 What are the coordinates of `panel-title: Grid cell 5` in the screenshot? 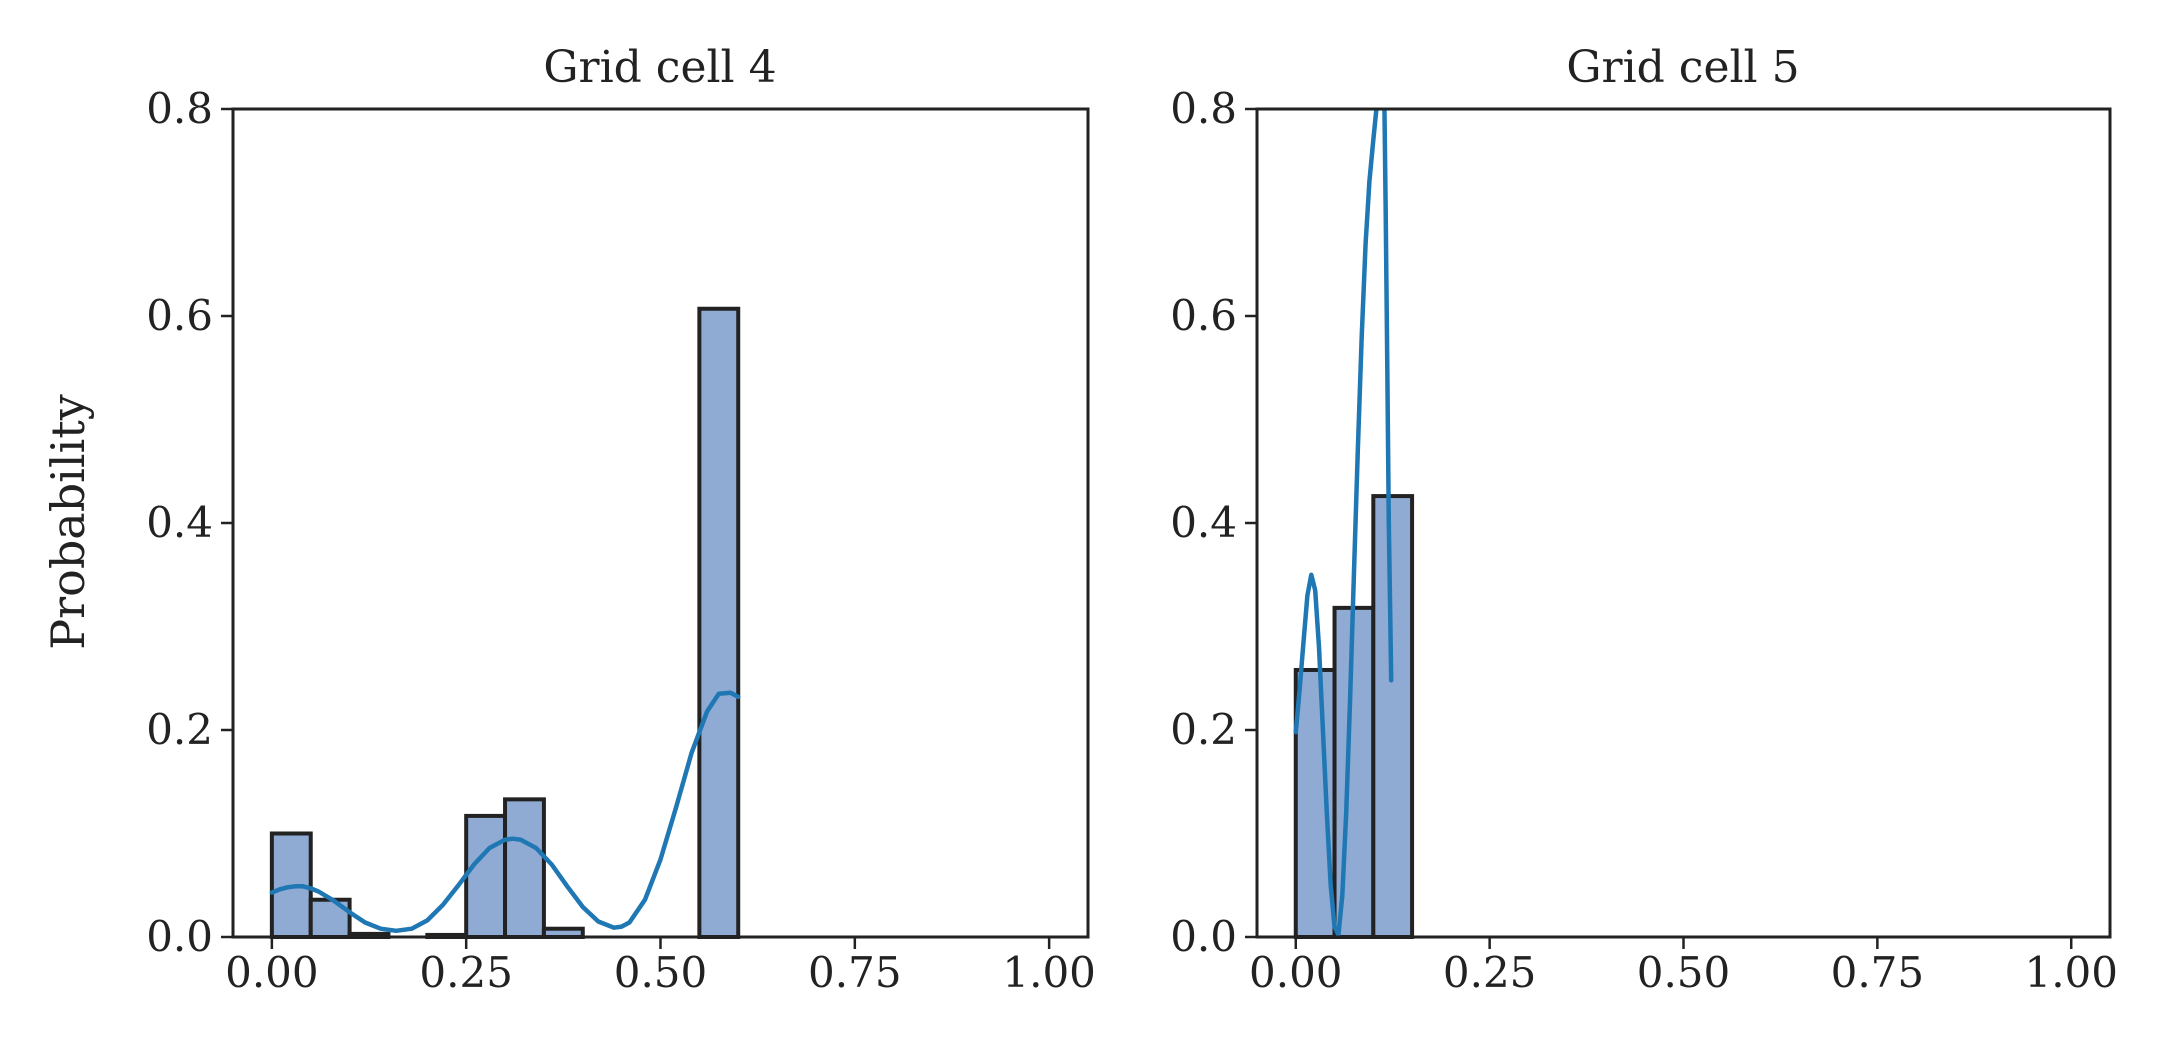 It's located at (1682, 67).